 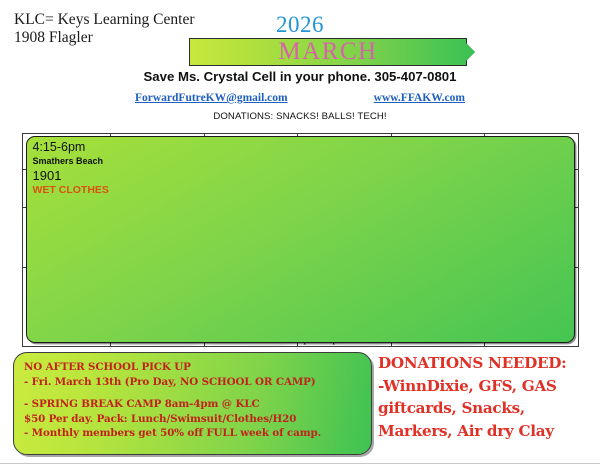 I want to click on month-banner-bar, so click(x=328, y=52).